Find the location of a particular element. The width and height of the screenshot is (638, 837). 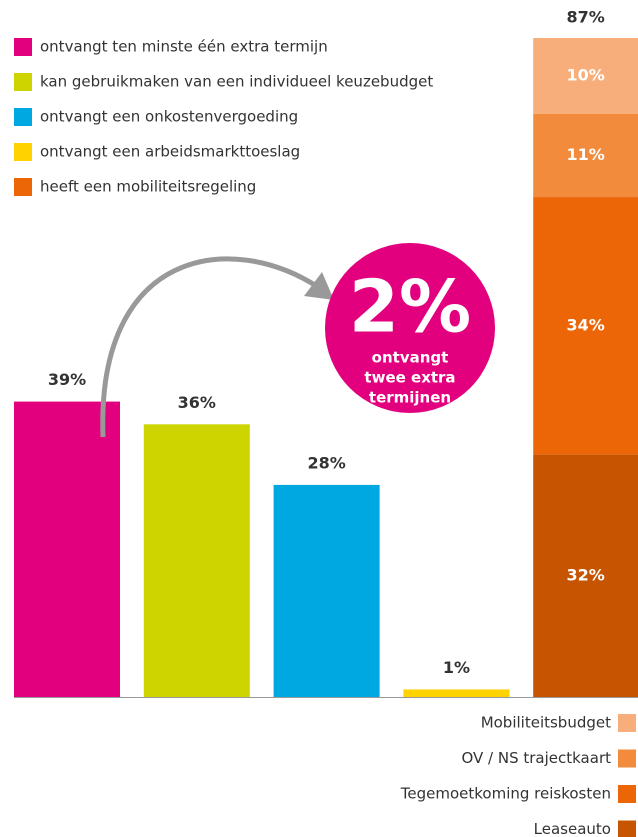

segment-label: 32% is located at coordinates (585, 574).